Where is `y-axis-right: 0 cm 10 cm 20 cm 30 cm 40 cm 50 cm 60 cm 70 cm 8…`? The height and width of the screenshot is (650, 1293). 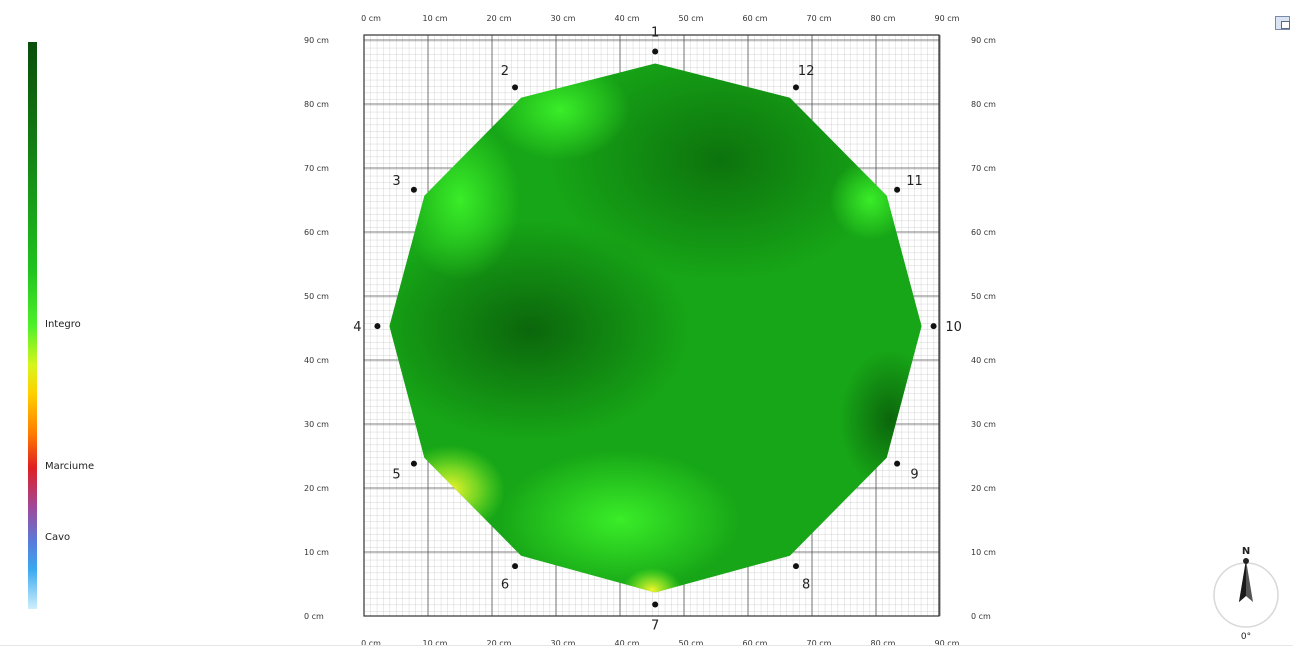
y-axis-right: 0 cm 10 cm 20 cm 30 cm 40 cm 50 cm 60 cm 70 cm 8… is located at coordinates (983, 328).